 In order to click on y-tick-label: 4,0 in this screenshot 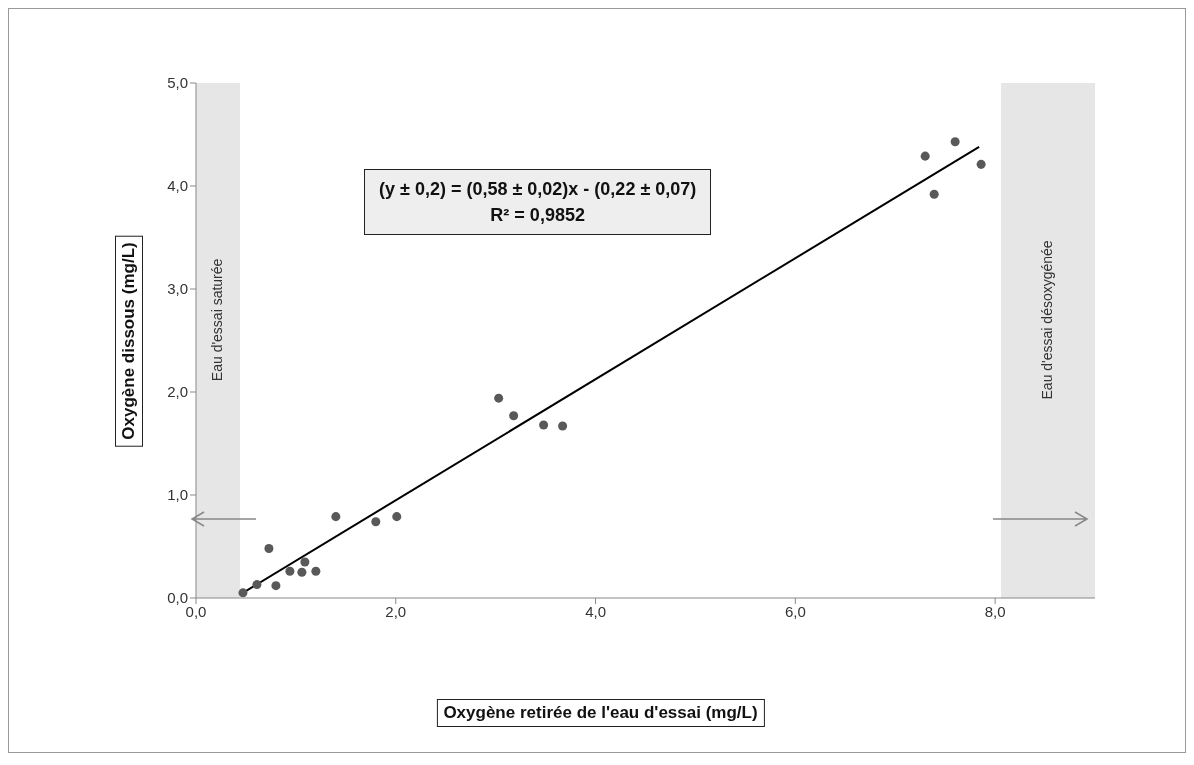, I will do `click(177, 186)`.